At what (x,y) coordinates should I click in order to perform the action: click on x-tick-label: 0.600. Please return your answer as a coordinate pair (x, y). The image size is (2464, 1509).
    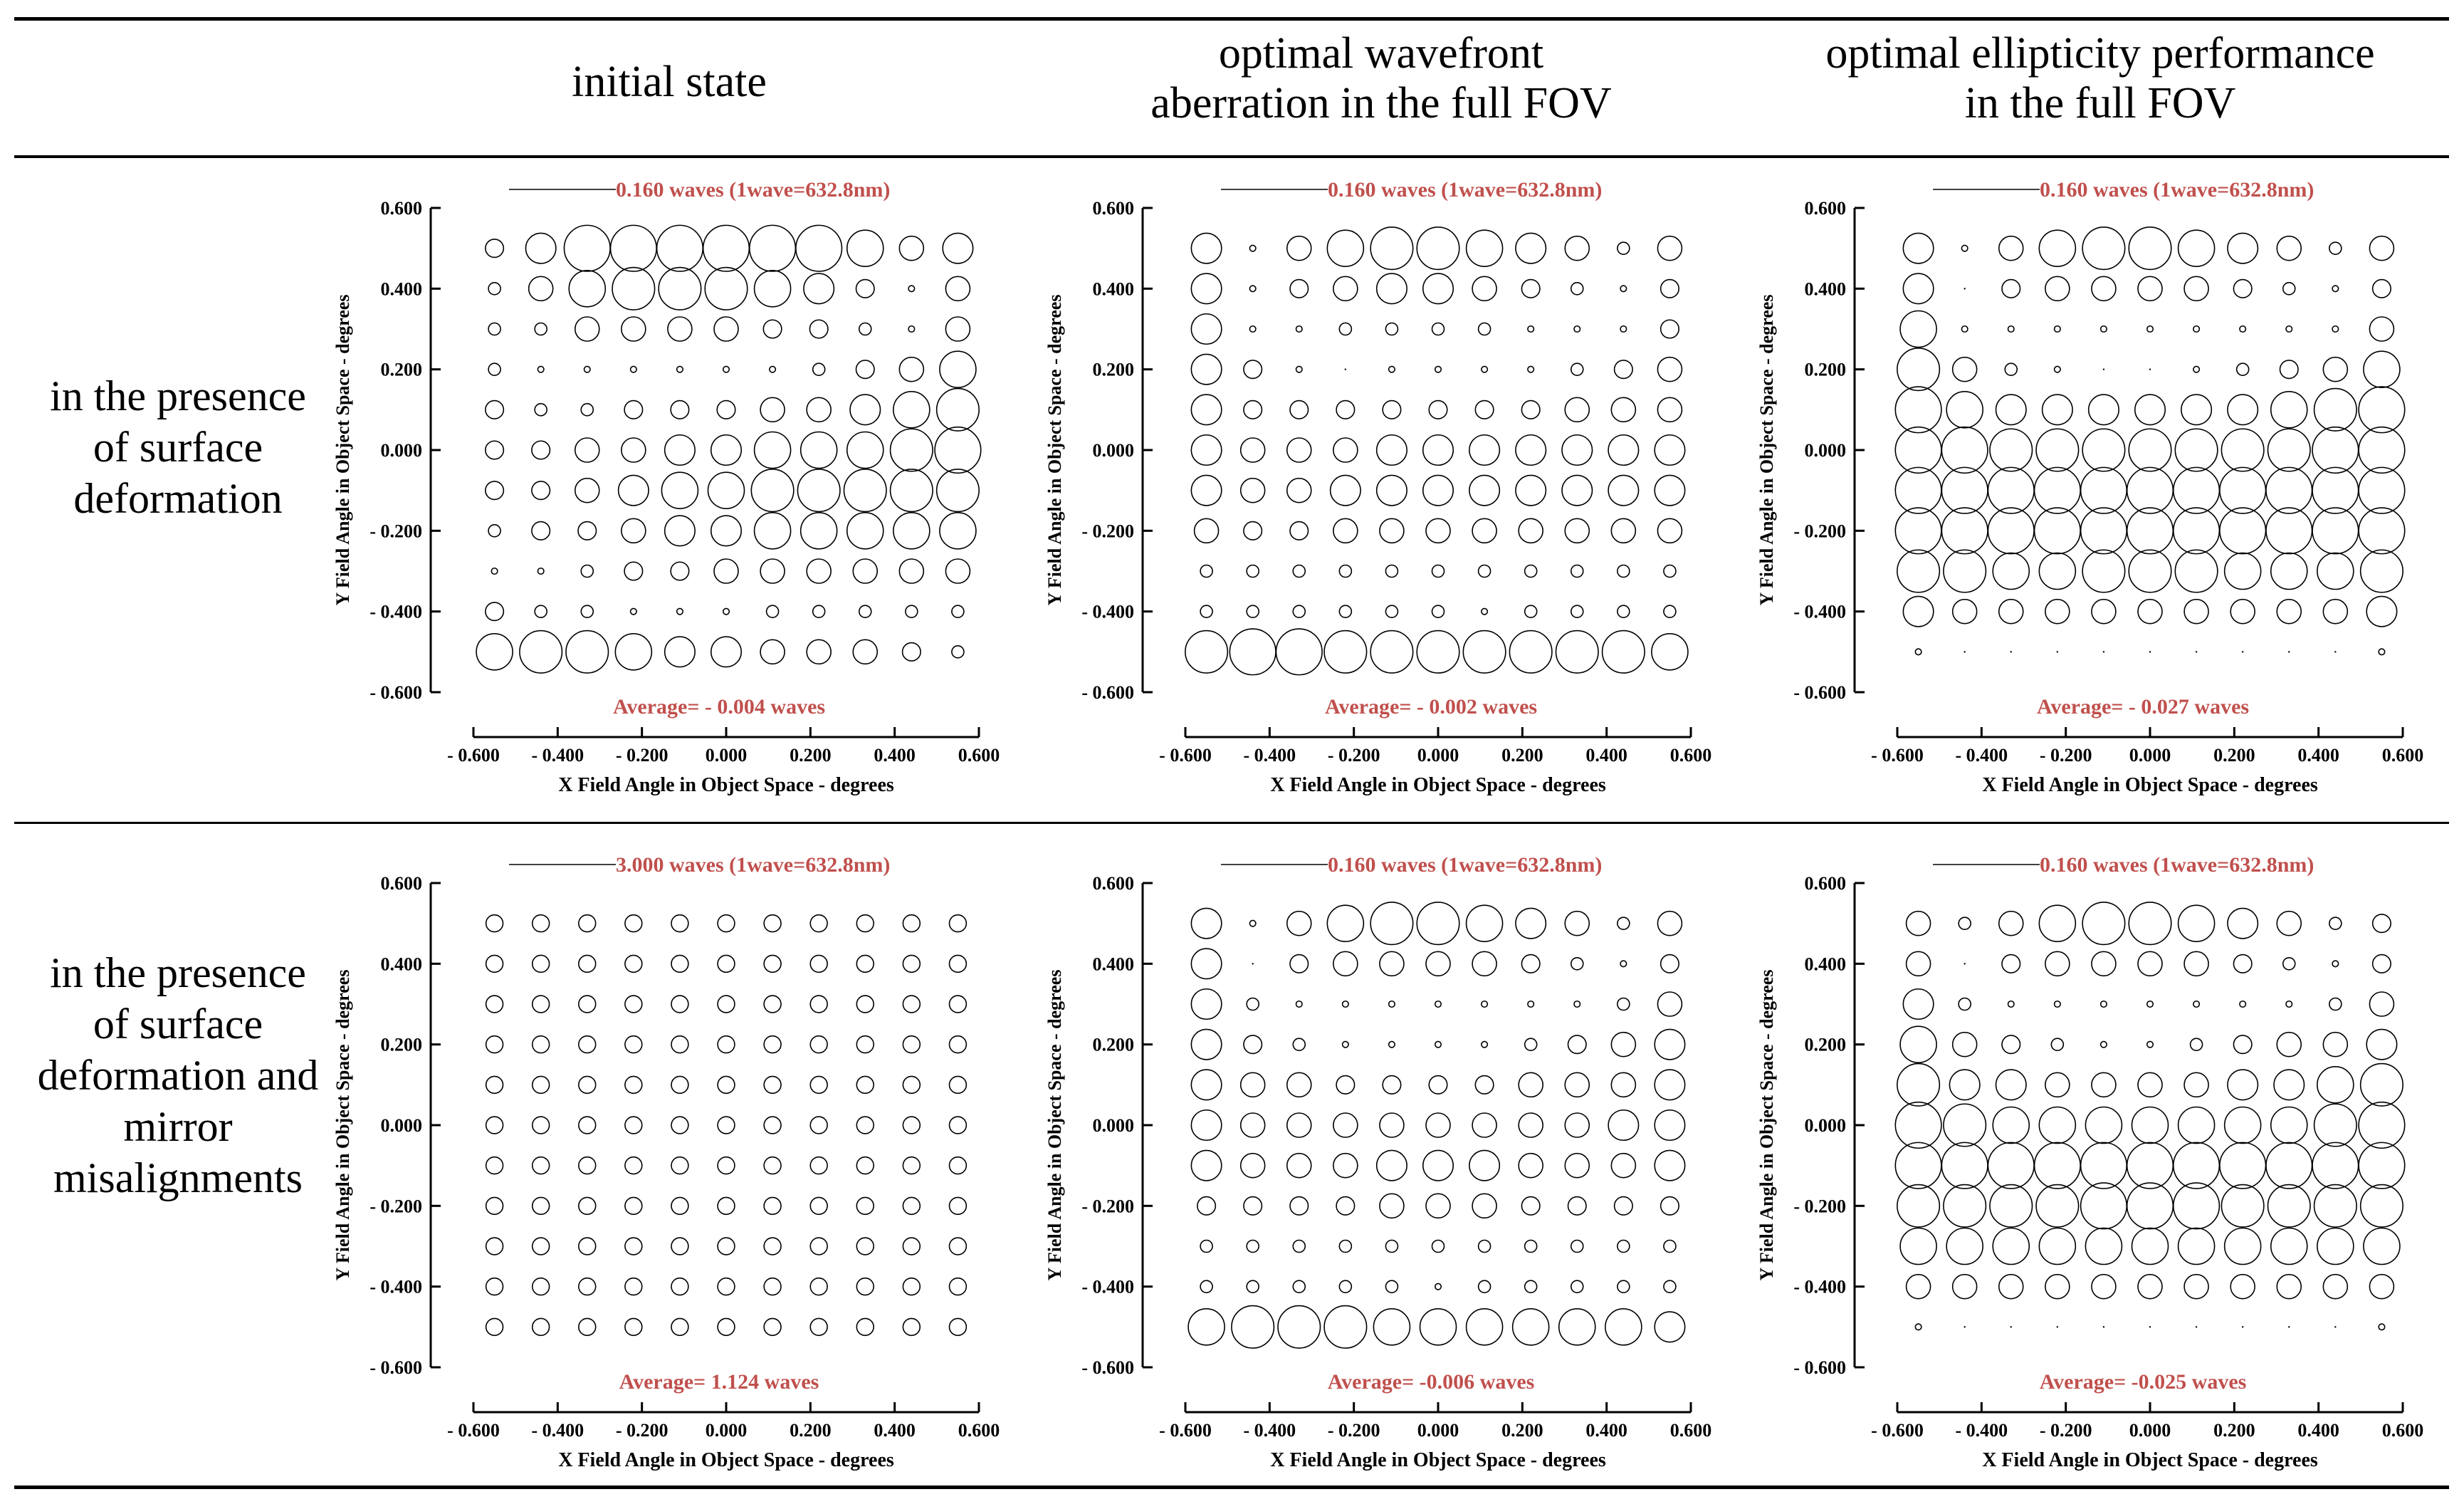
    Looking at the image, I should click on (1691, 1430).